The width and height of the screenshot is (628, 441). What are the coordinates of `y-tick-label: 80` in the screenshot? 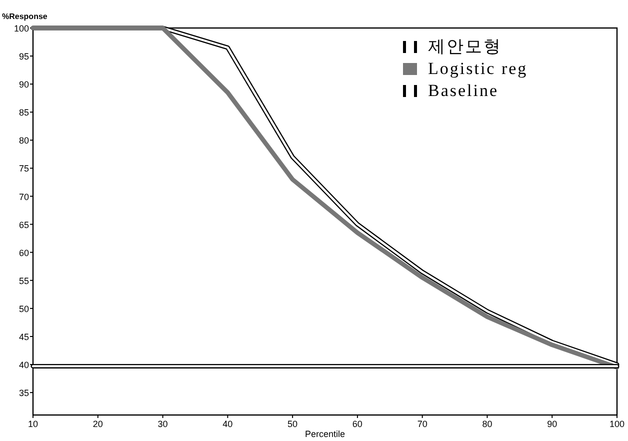 It's located at (23, 141).